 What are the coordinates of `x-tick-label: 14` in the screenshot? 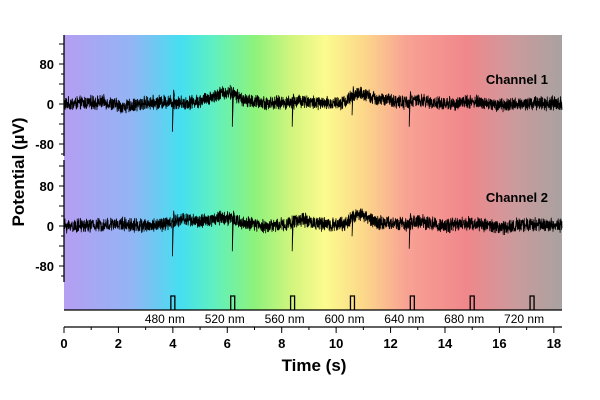 It's located at (445, 343).